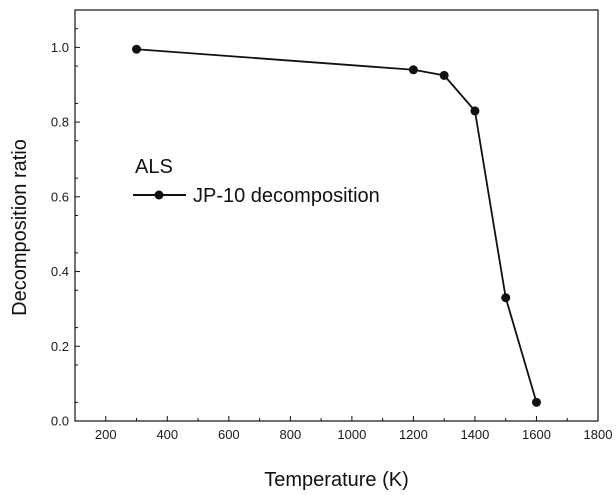  I want to click on y-tick-label: 0.6, so click(60, 196).